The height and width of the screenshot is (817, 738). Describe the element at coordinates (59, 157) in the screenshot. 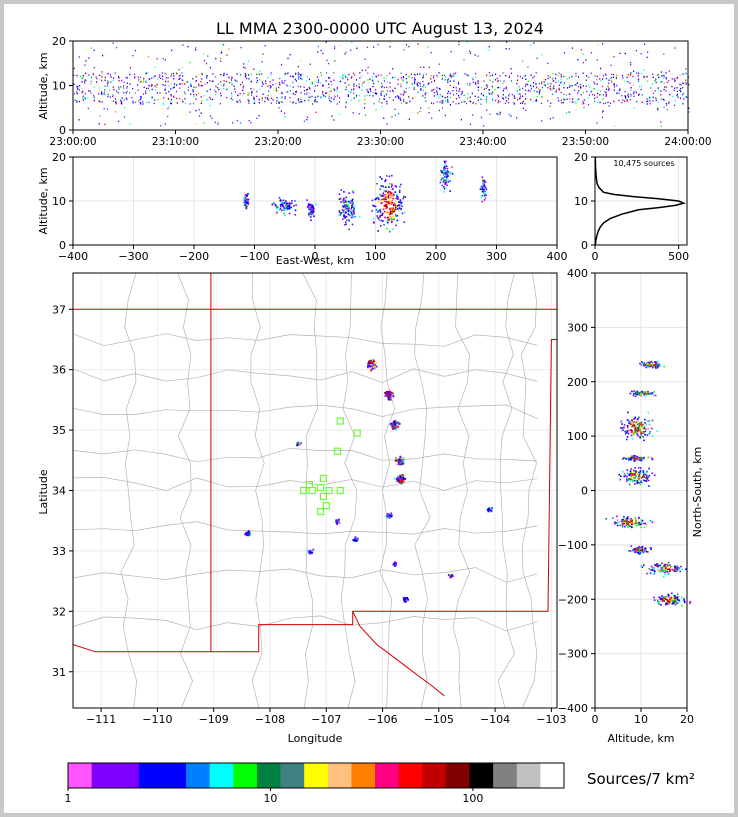

I see `east-west-ytick-label: 20` at that location.